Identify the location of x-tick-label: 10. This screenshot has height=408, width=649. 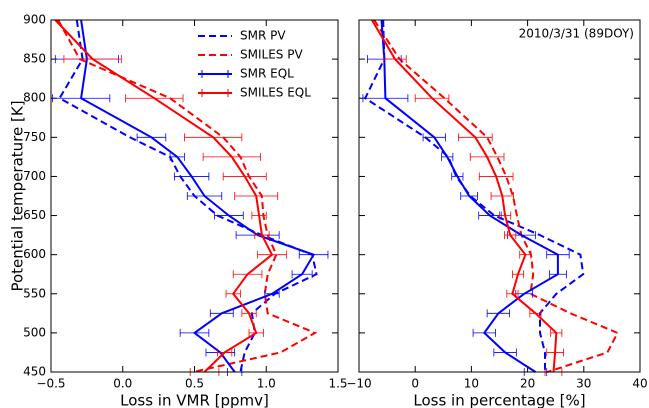
(471, 384).